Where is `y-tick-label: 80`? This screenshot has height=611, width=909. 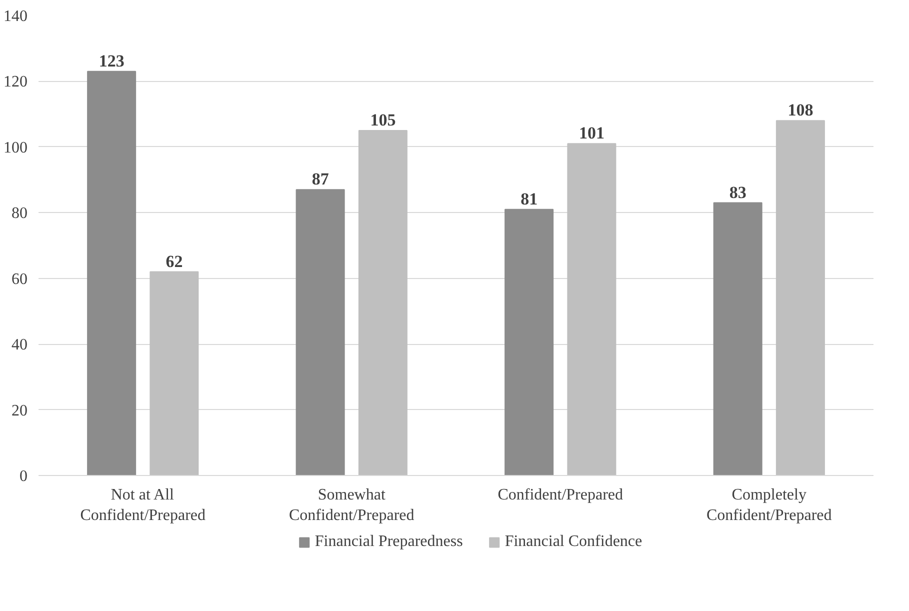
y-tick-label: 80 is located at coordinates (20, 213).